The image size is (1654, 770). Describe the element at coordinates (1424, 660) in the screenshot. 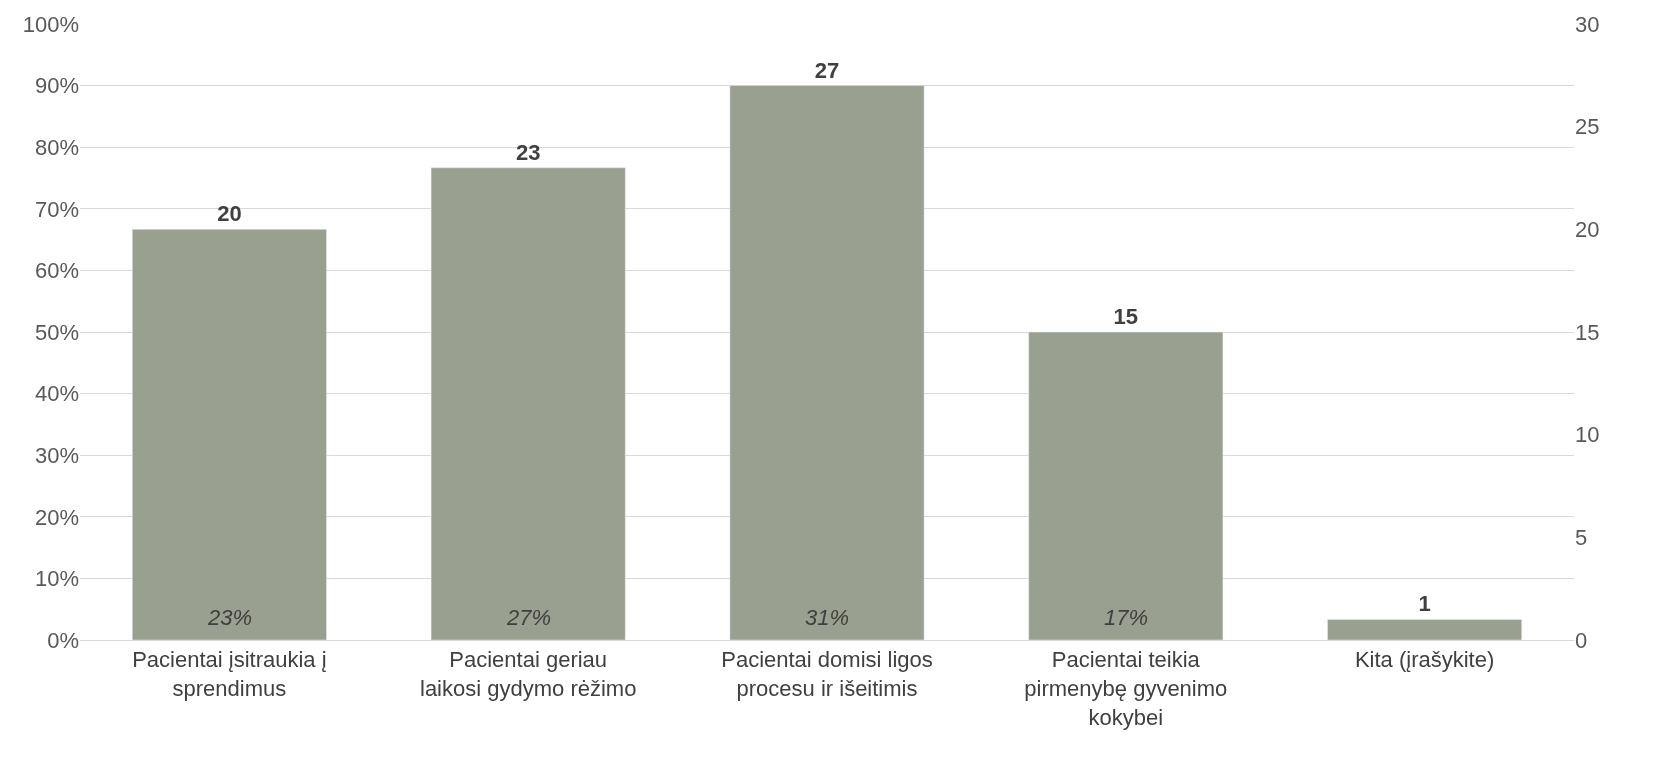

I see `x-tick-label: Kita (įrašykite)` at that location.